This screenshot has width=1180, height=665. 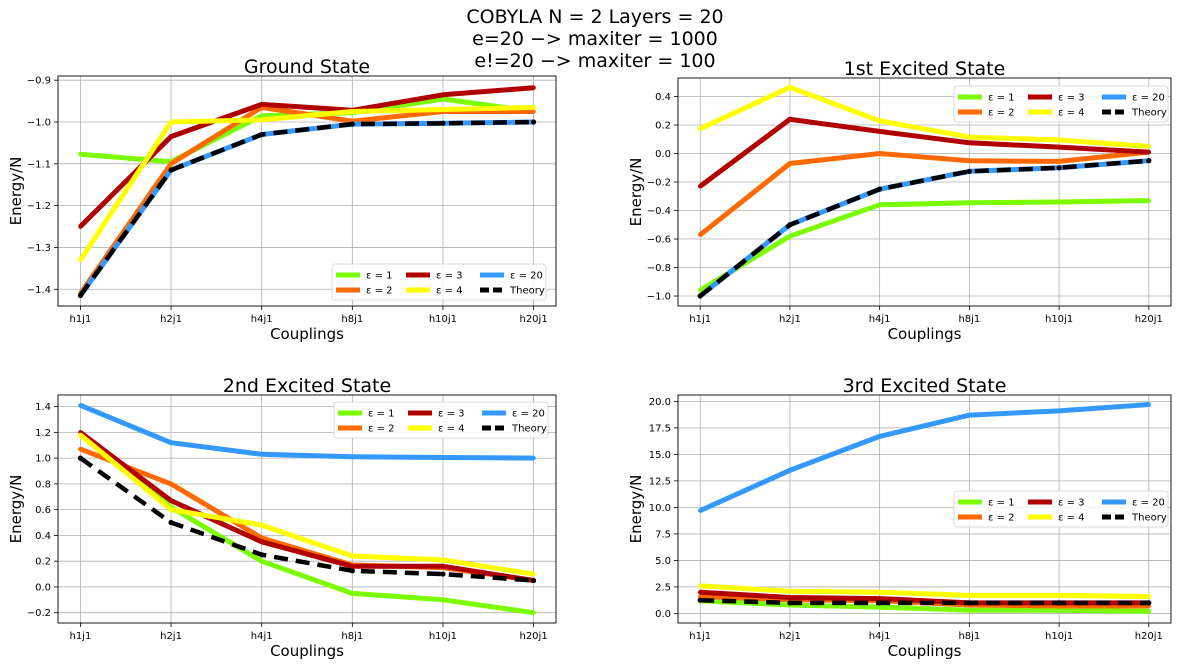 I want to click on y-tick-label: 5.0, so click(x=663, y=561).